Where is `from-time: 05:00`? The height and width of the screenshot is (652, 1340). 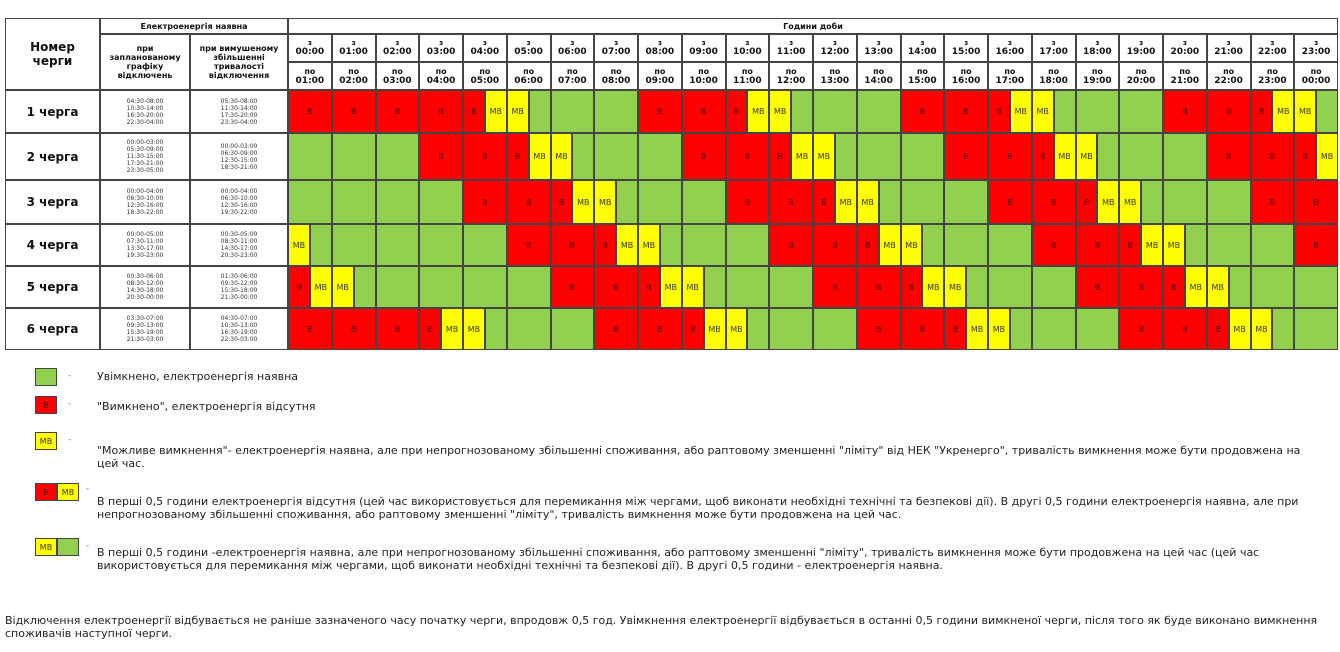 from-time: 05:00 is located at coordinates (528, 52).